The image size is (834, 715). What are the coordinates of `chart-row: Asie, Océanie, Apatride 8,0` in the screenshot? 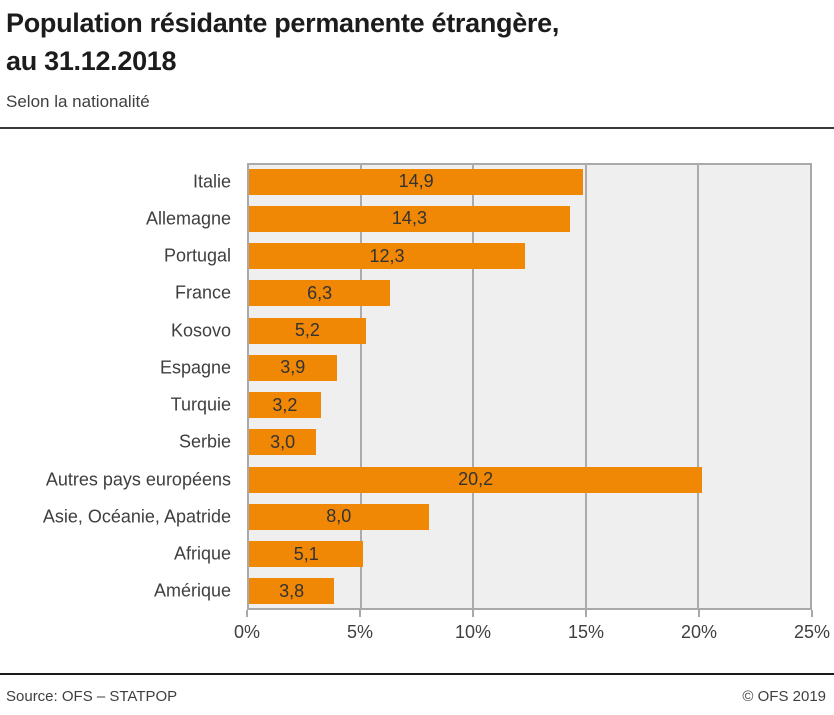 It's located at (417, 516).